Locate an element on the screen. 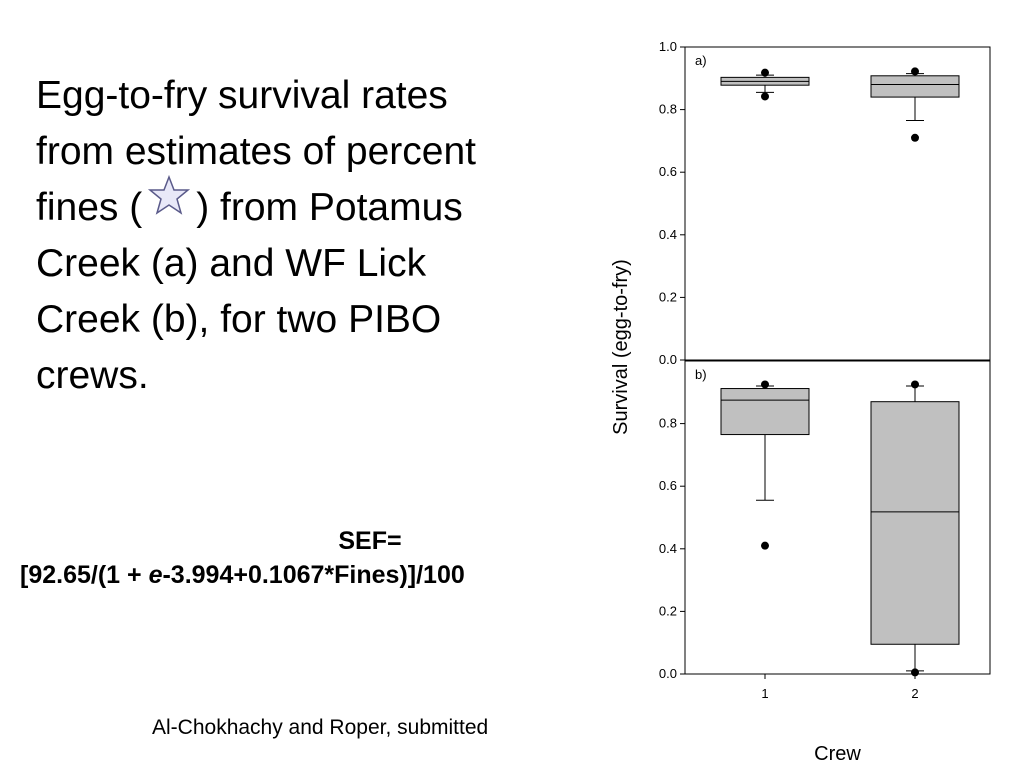 This screenshot has height=768, width=1024. y-axis-title: Survival (egg-to-fry) is located at coordinates (621, 347).